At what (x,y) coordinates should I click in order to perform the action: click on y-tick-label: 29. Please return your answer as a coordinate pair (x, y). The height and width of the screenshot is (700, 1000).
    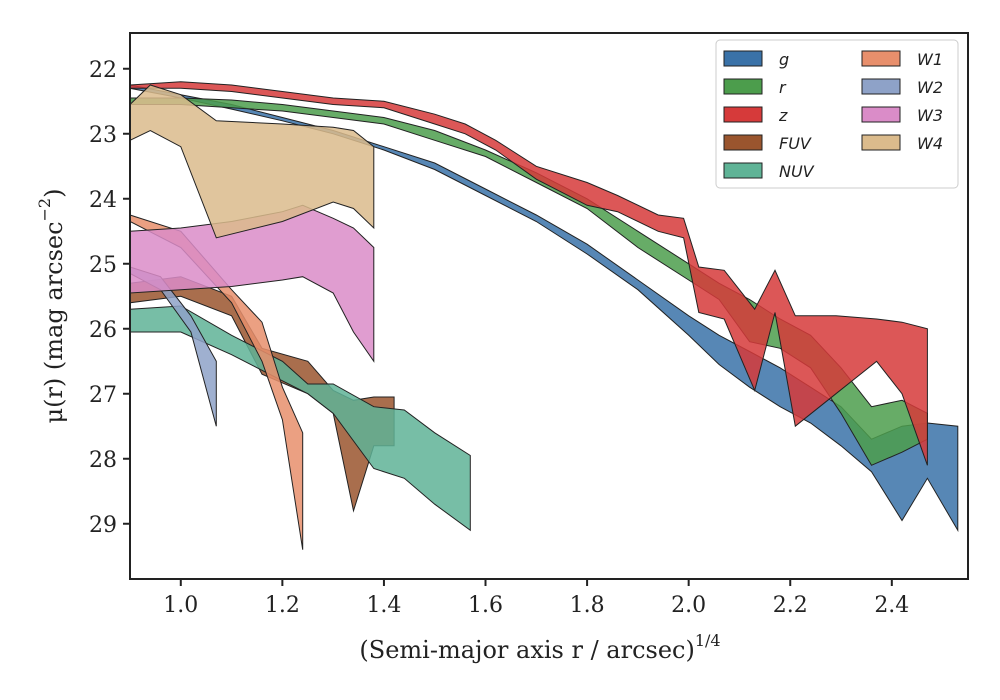
    Looking at the image, I should click on (103, 525).